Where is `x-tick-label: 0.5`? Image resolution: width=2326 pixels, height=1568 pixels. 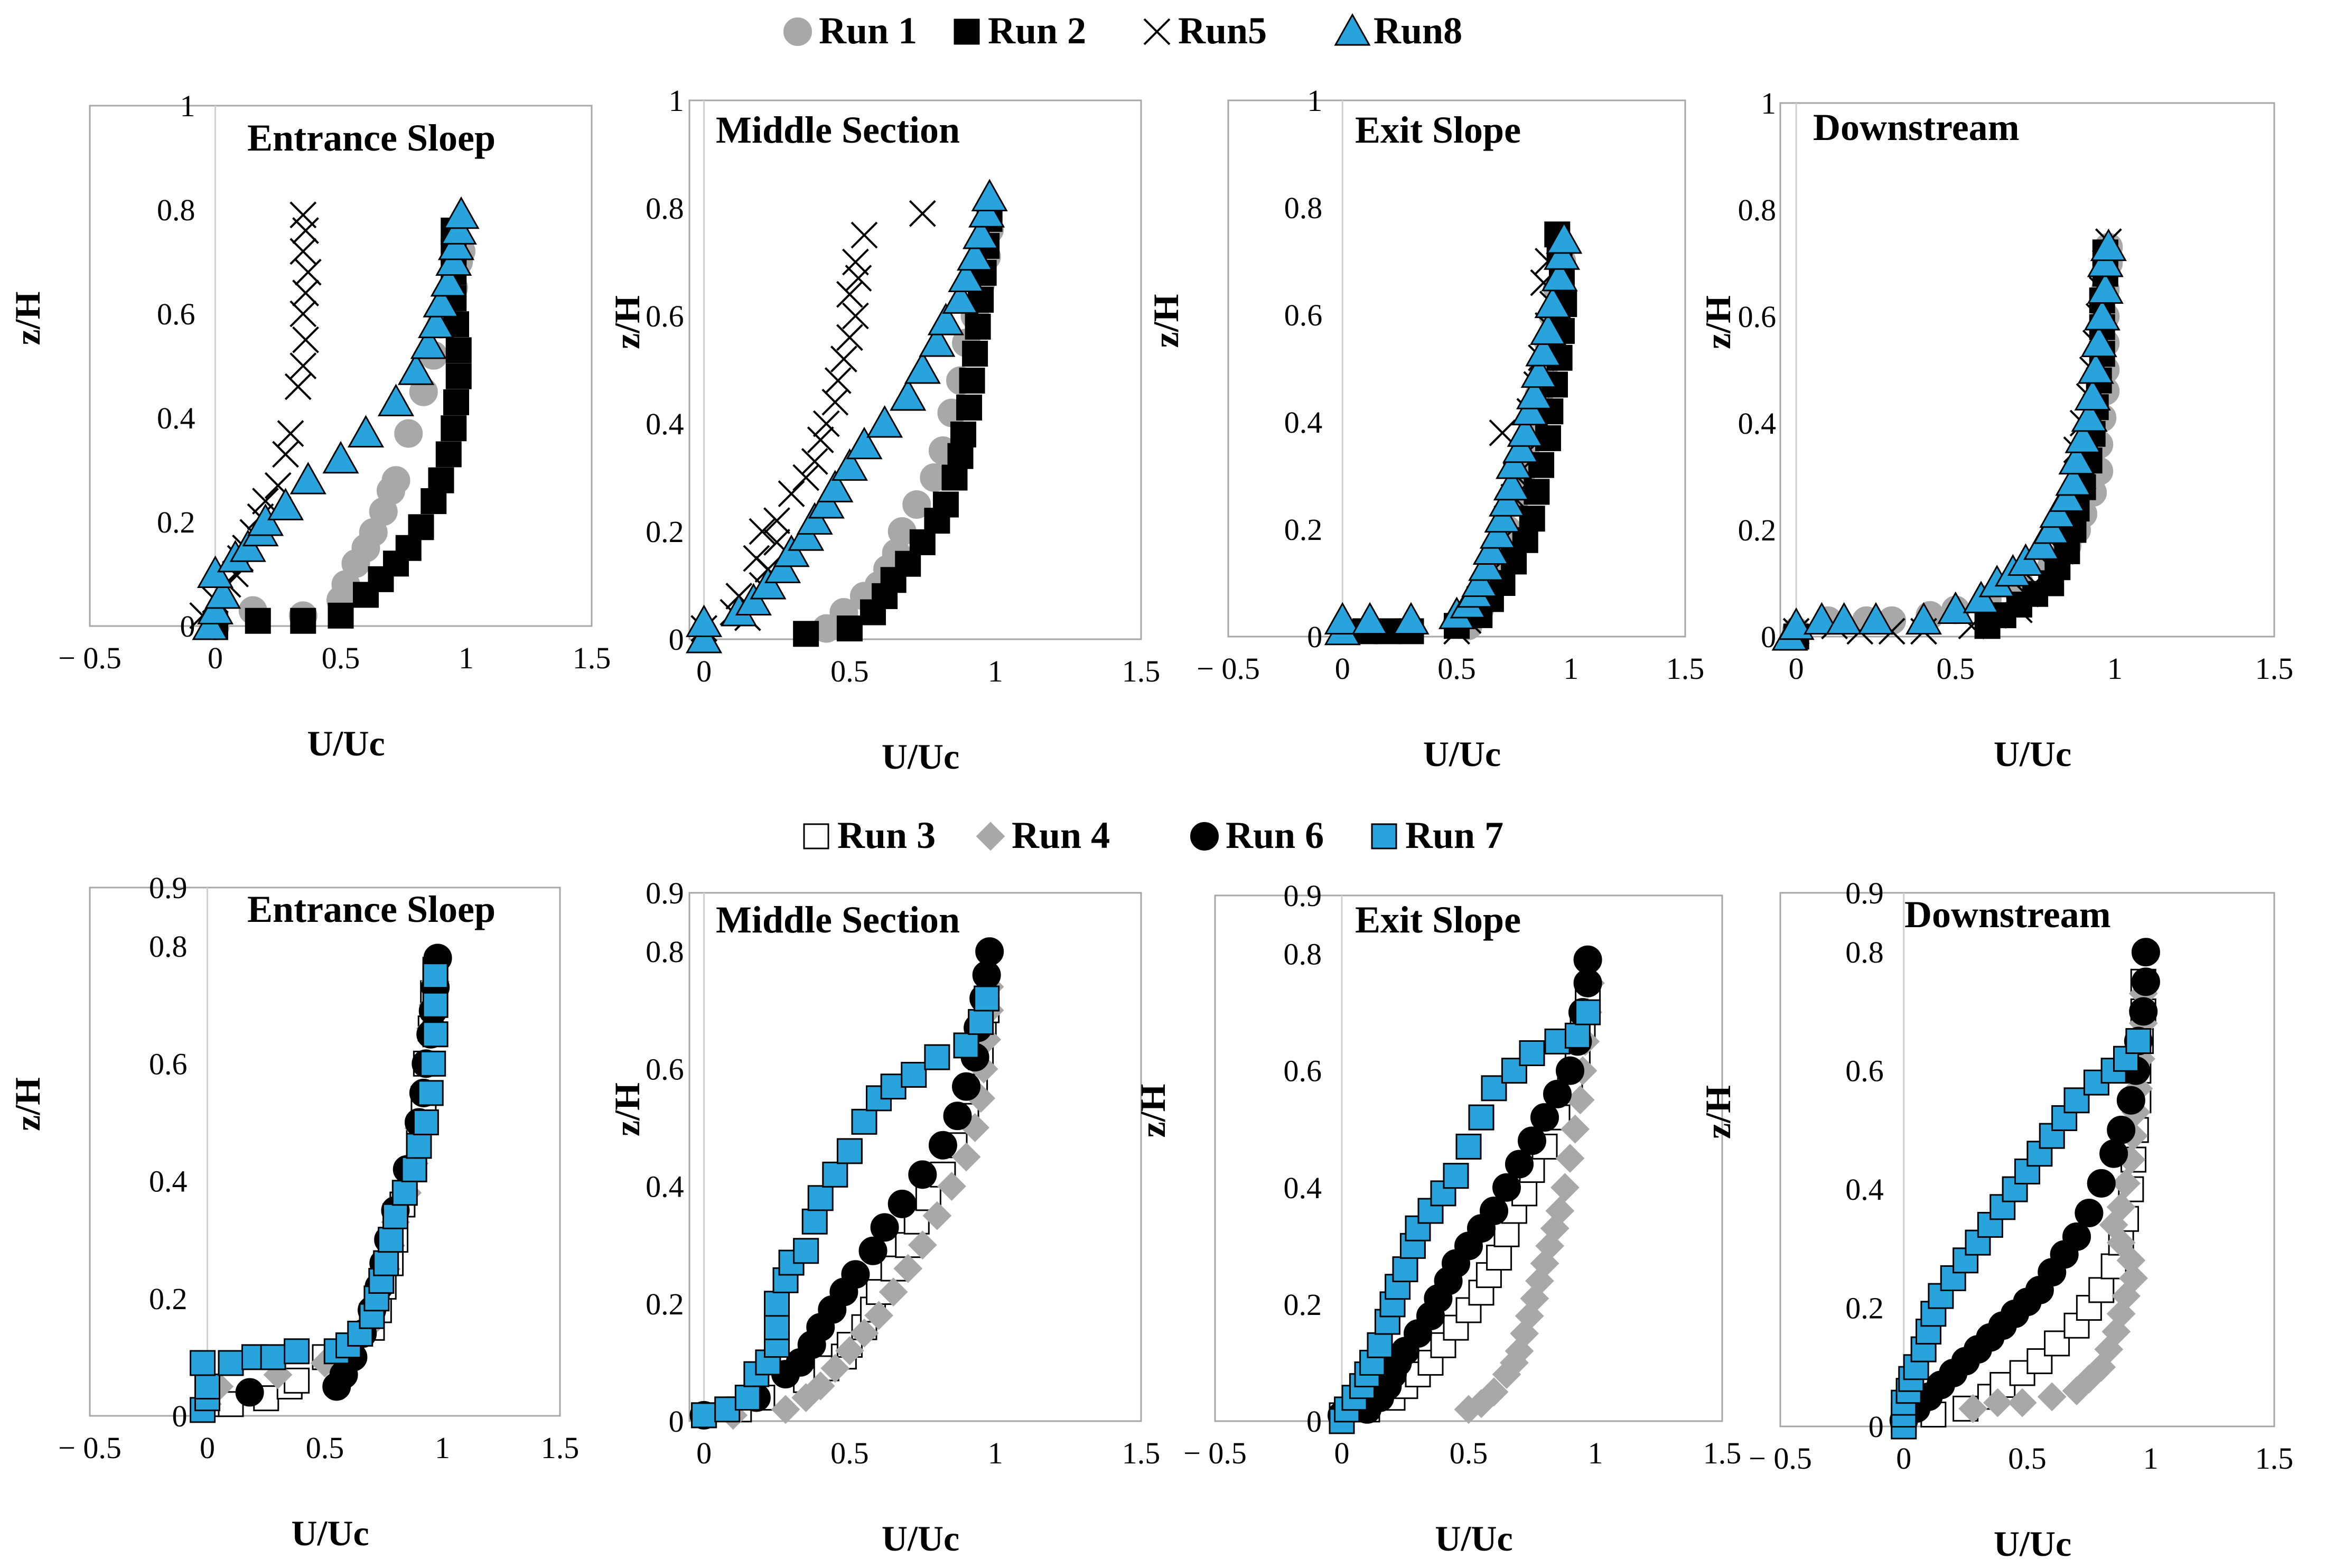
x-tick-label: 0.5 is located at coordinates (341, 658).